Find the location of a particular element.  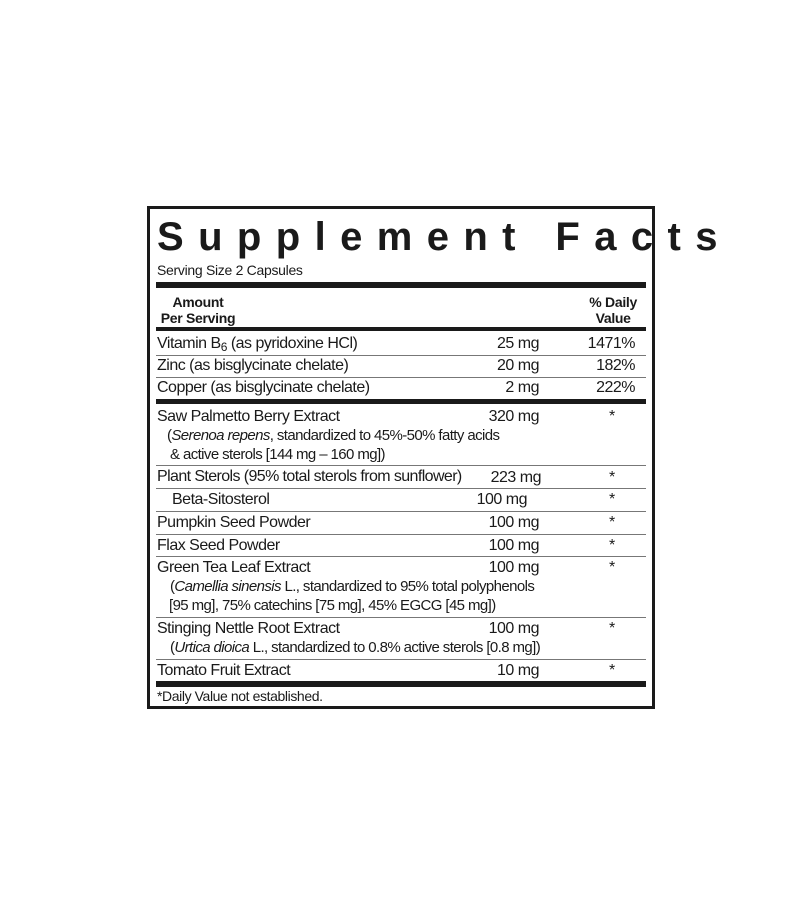

amount-per-serving-header: Amount Per Serving is located at coordinates (198, 310).